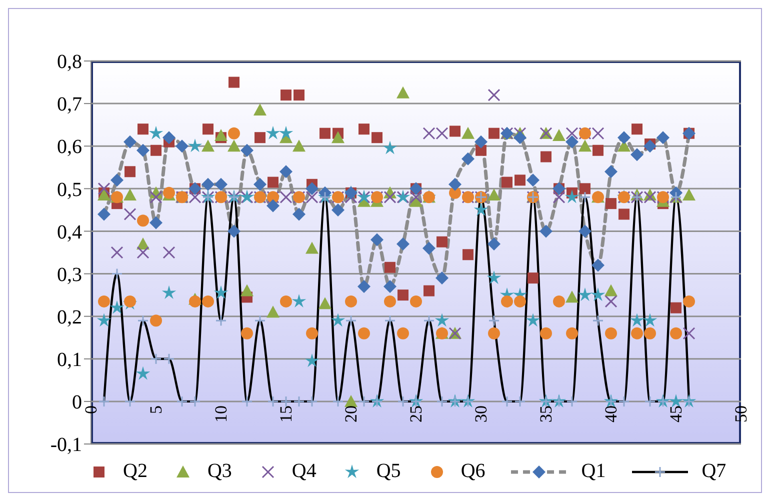 This screenshot has height=501, width=770. What do you see at coordinates (69, 232) in the screenshot?
I see `y-tick-label: 0,4` at bounding box center [69, 232].